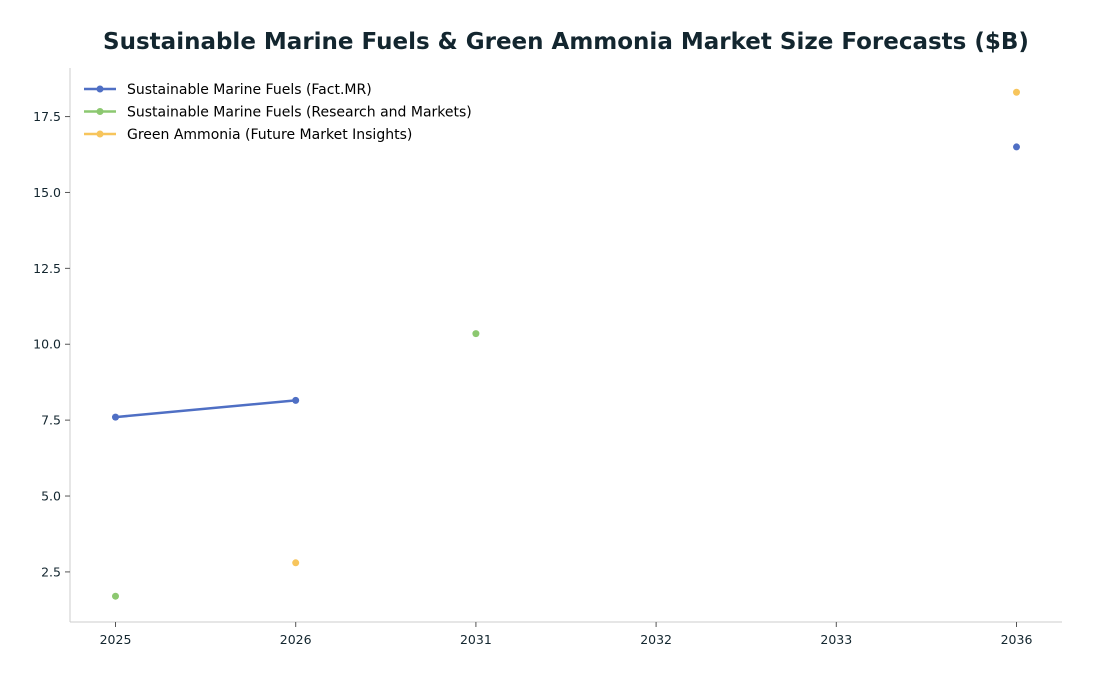  Describe the element at coordinates (249, 90) in the screenshot. I see `legend-label: Sustainable Marine Fuels (Fact.MR)` at that location.